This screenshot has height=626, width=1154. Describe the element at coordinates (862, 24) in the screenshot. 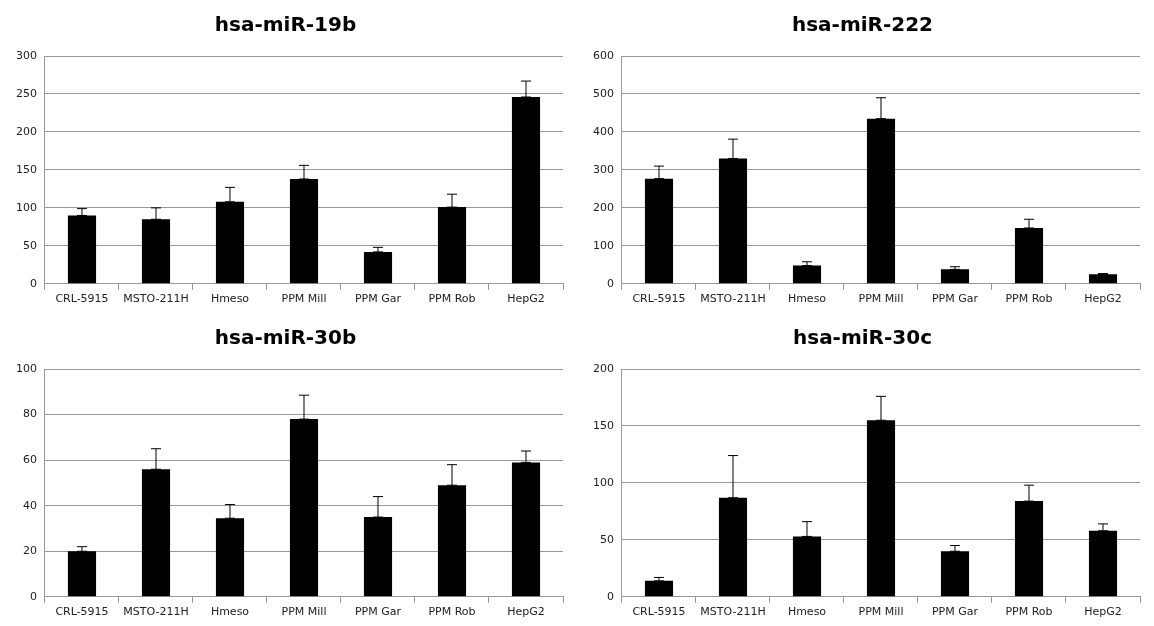

I see `chart-title: hsa-miR-222` at that location.